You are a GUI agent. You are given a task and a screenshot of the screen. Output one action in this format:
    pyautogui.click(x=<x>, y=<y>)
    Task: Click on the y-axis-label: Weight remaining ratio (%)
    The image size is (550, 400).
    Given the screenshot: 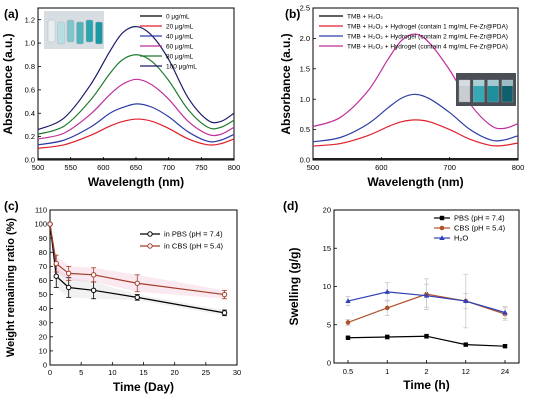 What is the action you would take?
    pyautogui.click(x=11, y=287)
    